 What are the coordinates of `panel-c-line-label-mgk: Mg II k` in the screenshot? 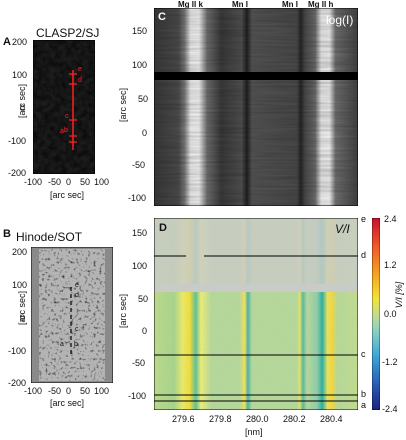 It's located at (190, 4).